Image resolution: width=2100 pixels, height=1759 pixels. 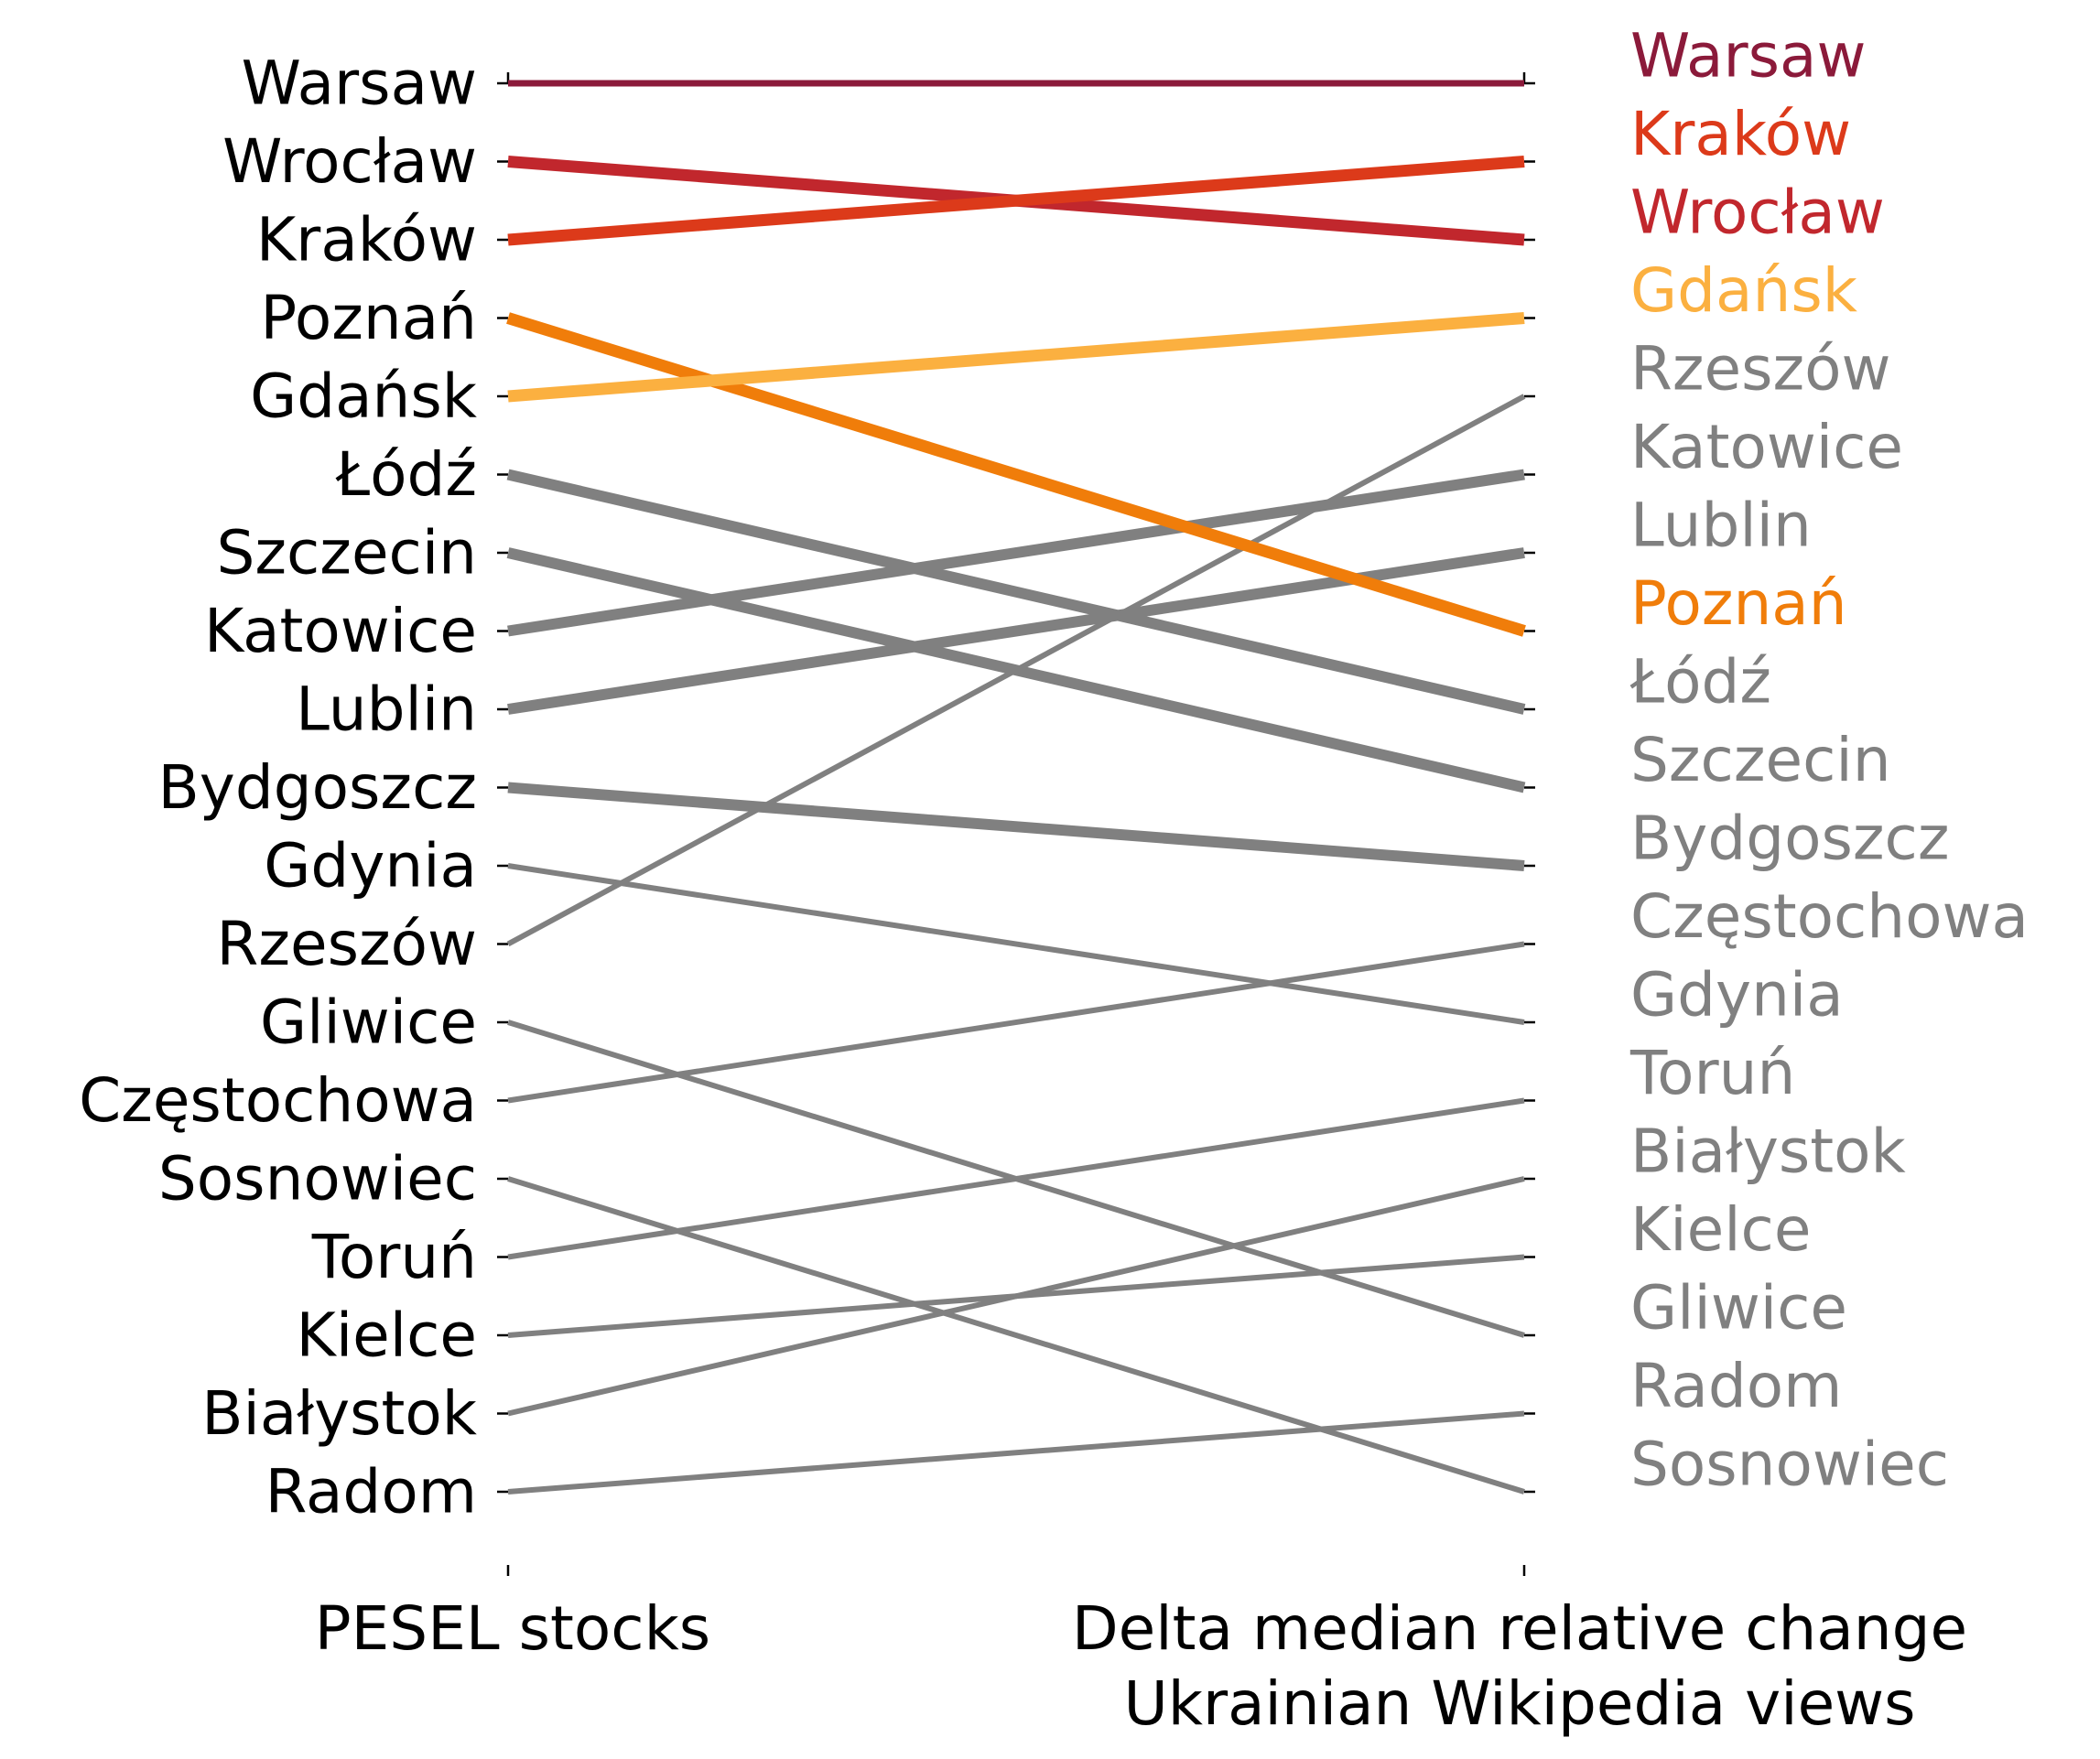 I want to click on right-label-radom: Radom, so click(x=1736, y=1386).